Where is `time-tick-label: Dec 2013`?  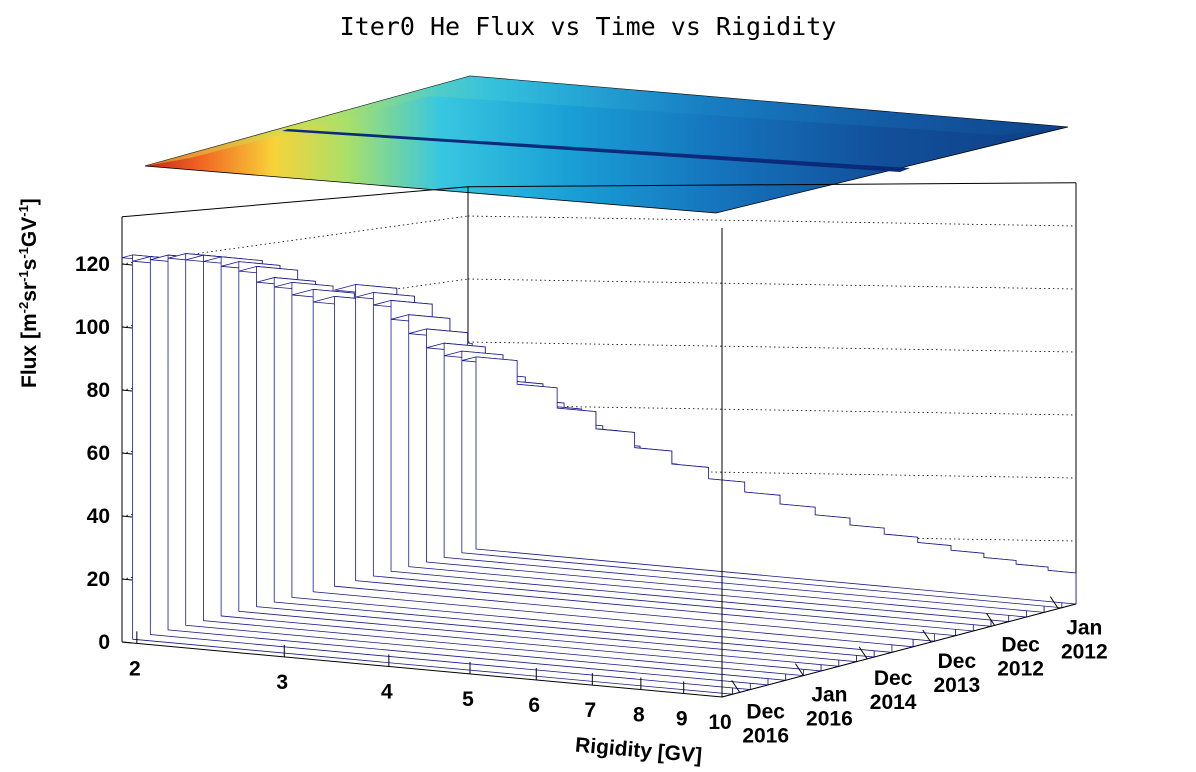 time-tick-label: Dec 2013 is located at coordinates (957, 673).